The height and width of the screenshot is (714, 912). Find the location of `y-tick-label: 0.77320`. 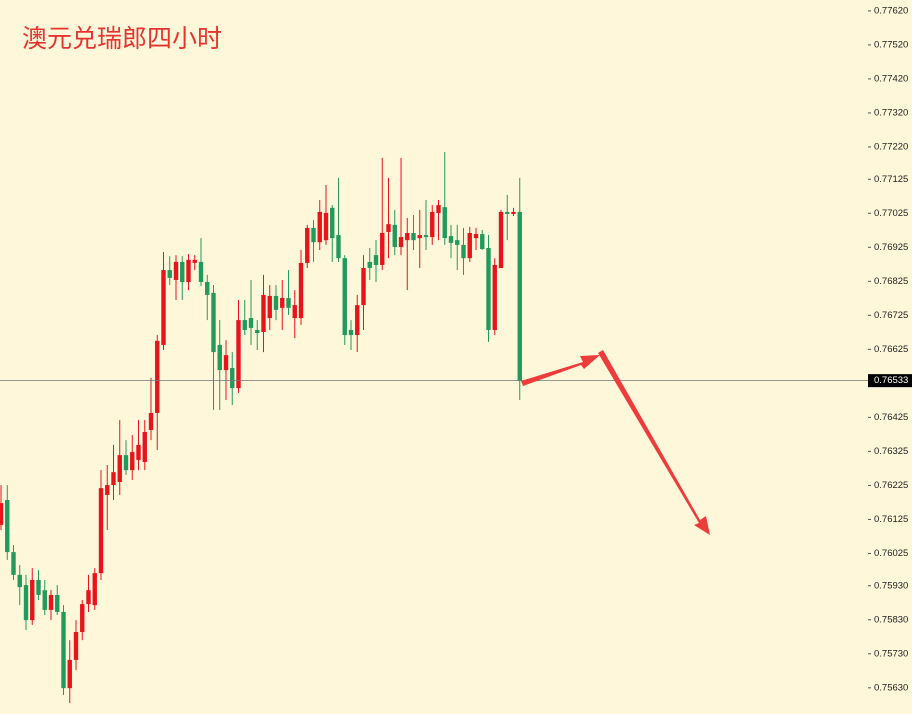

y-tick-label: 0.77320 is located at coordinates (891, 112).